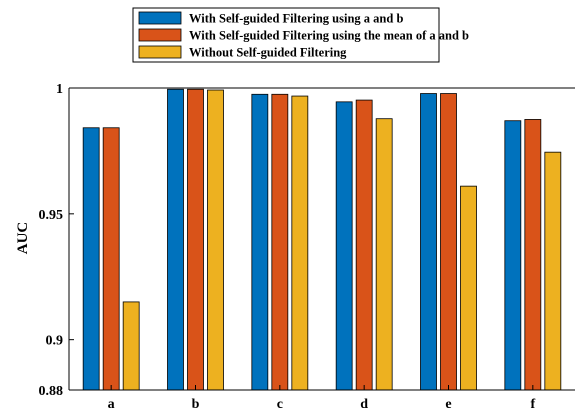 This screenshot has height=413, width=576. What do you see at coordinates (51, 391) in the screenshot?
I see `y-tick-label: 0.88` at bounding box center [51, 391].